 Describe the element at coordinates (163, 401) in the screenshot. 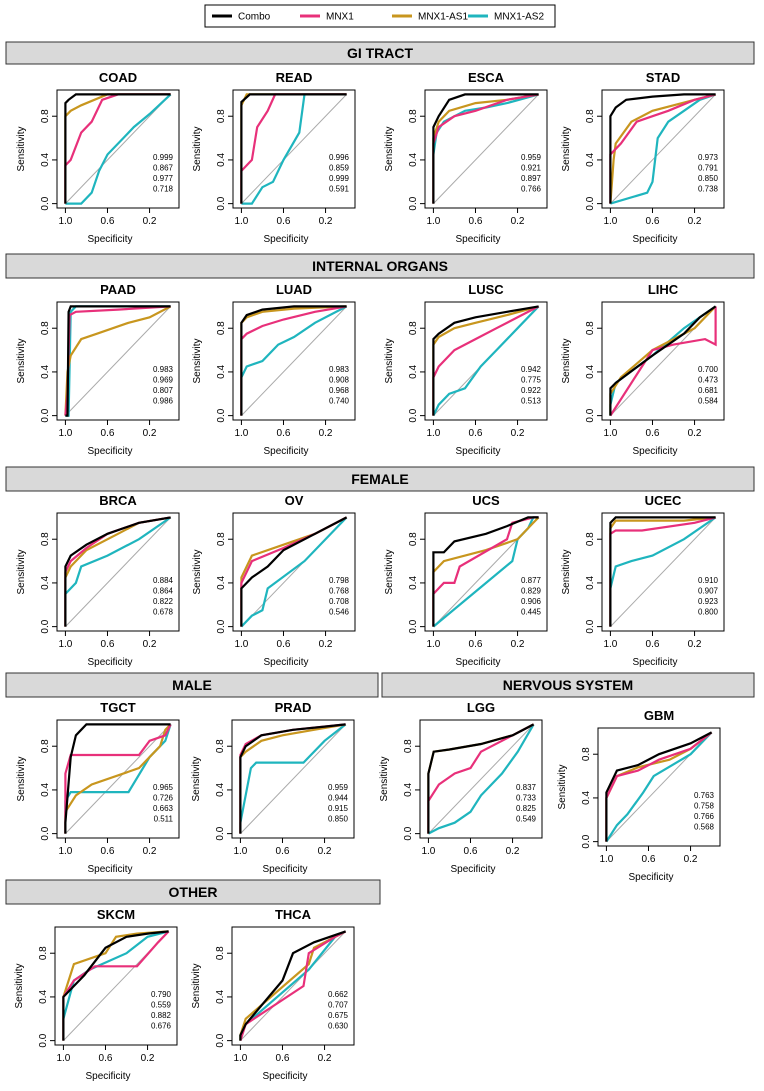

I see `auc-label: 0.986` at that location.